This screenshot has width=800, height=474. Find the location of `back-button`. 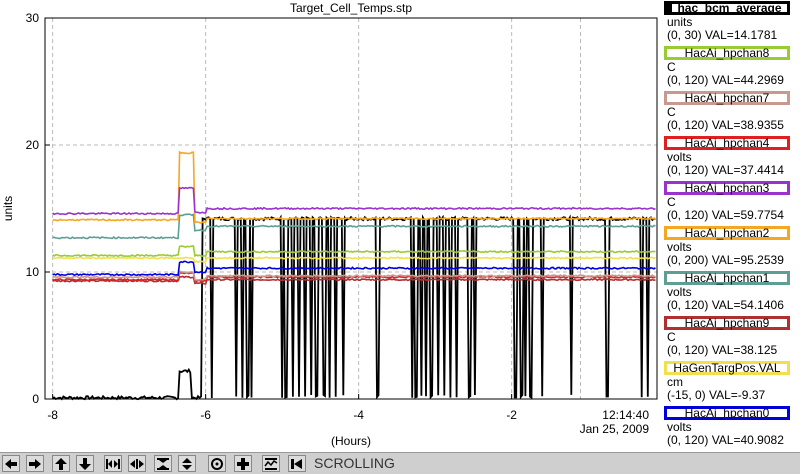

back-button is located at coordinates (297, 463).